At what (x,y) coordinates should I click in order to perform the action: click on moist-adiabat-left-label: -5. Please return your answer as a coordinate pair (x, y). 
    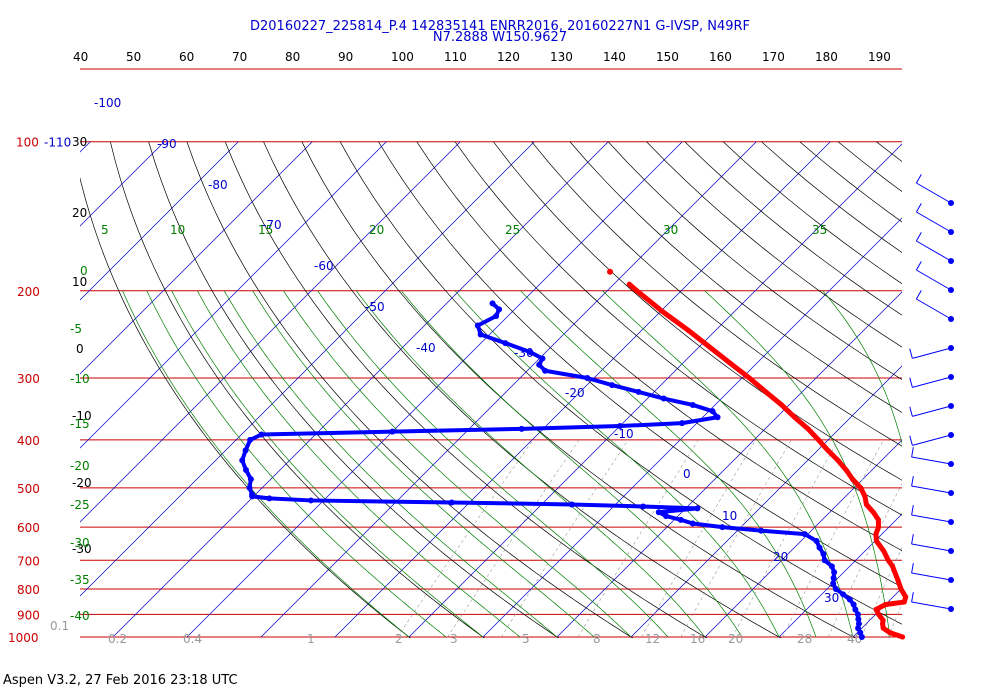
    Looking at the image, I should click on (76, 329).